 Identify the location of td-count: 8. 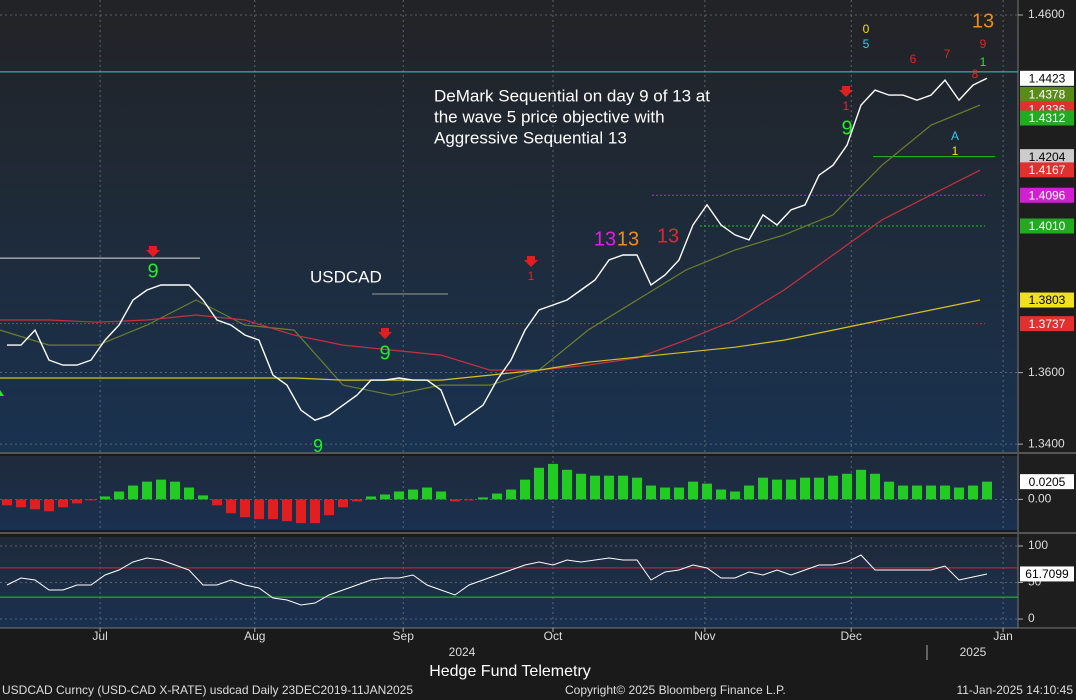
(975, 74).